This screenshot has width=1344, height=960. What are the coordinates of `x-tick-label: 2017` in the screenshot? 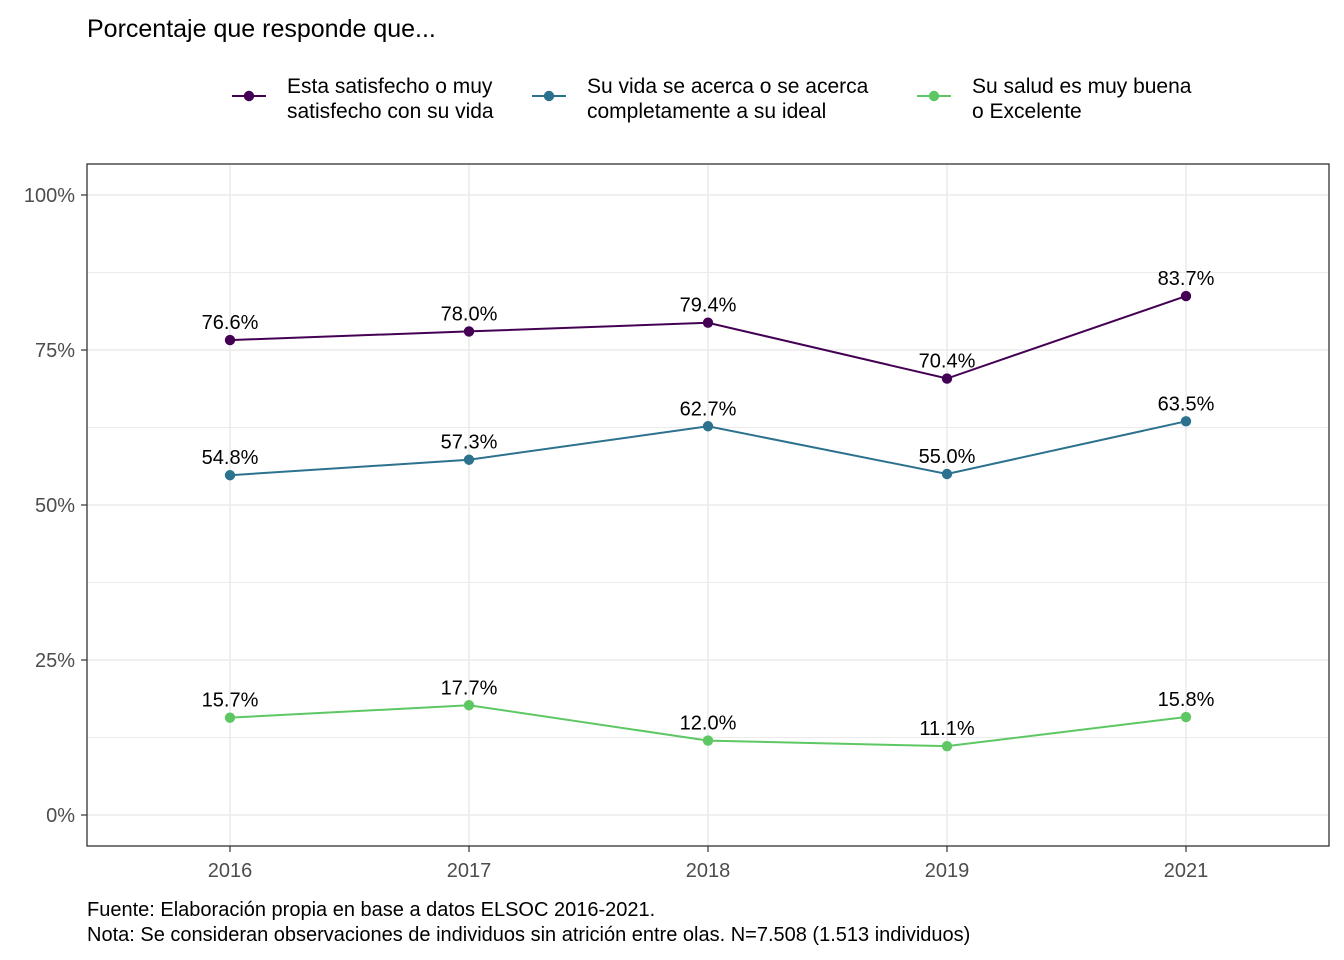 It's located at (469, 871).